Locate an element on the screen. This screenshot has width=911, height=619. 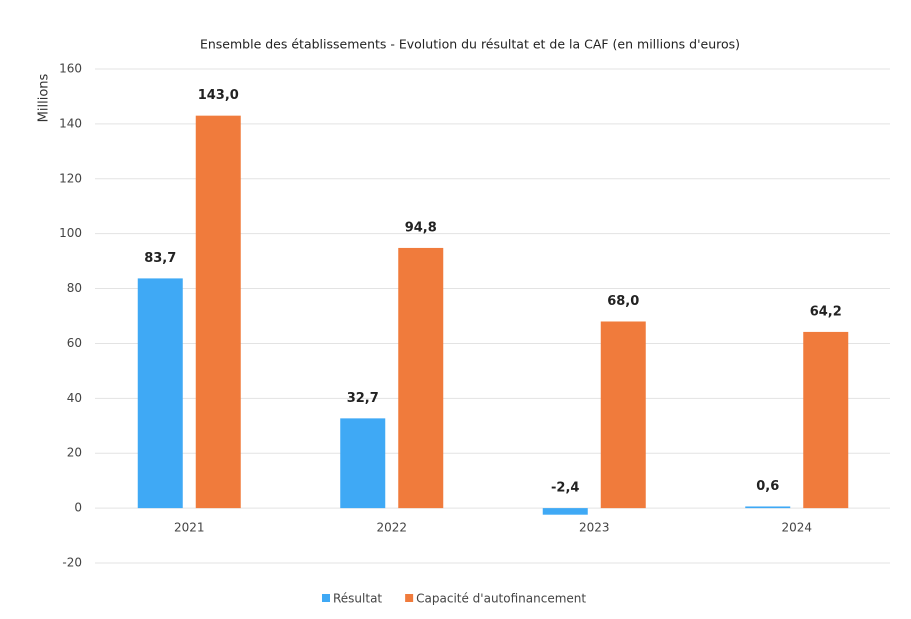
y-tick-label: 80 is located at coordinates (74, 288).